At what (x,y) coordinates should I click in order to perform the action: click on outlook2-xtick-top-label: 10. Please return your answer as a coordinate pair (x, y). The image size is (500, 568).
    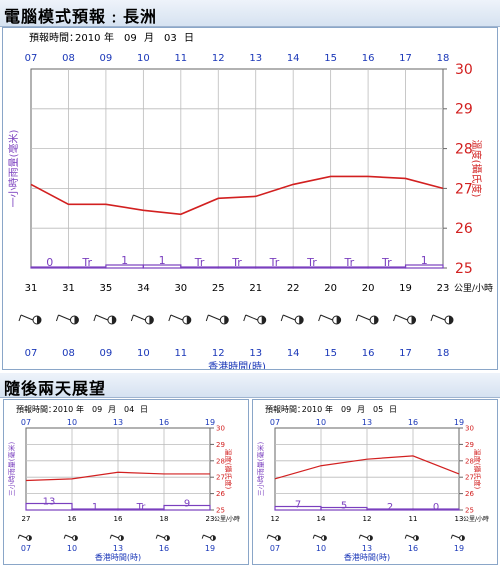
    Looking at the image, I should click on (321, 422).